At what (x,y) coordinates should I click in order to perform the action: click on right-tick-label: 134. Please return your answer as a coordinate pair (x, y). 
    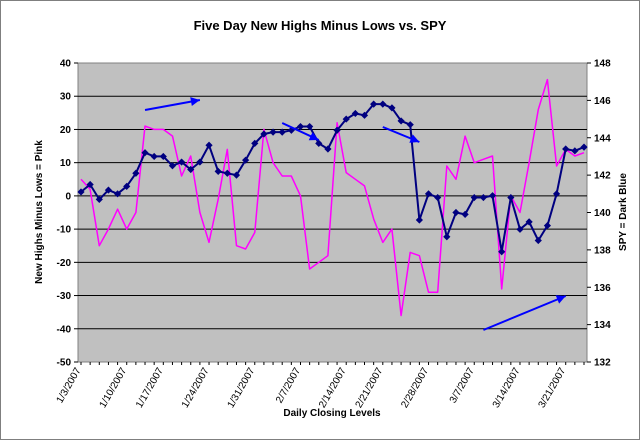
    Looking at the image, I should click on (602, 325).